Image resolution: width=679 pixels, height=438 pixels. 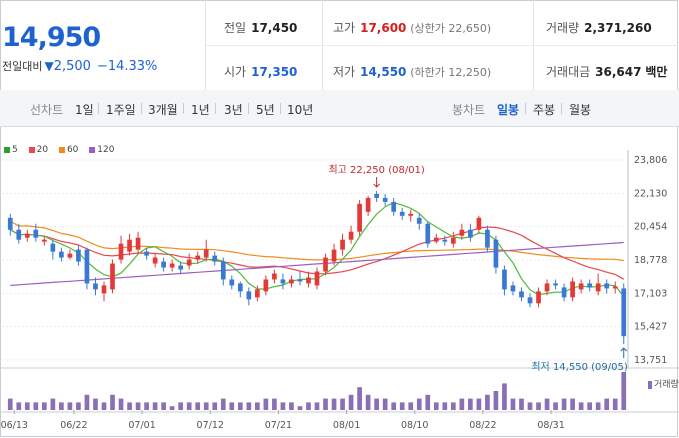 What do you see at coordinates (233, 110) in the screenshot?
I see `period-3y-button: 3년` at bounding box center [233, 110].